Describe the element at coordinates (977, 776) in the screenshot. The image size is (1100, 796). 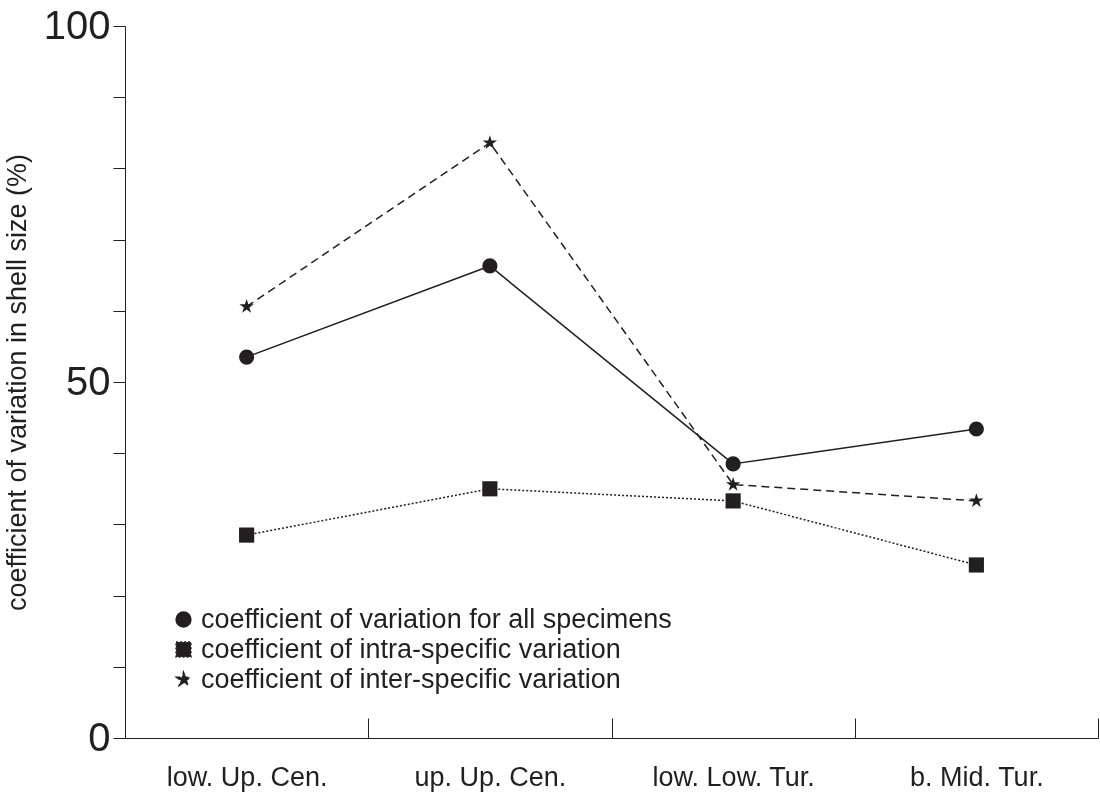
I see `x-tick-label: b. Mid. Tur.` at that location.